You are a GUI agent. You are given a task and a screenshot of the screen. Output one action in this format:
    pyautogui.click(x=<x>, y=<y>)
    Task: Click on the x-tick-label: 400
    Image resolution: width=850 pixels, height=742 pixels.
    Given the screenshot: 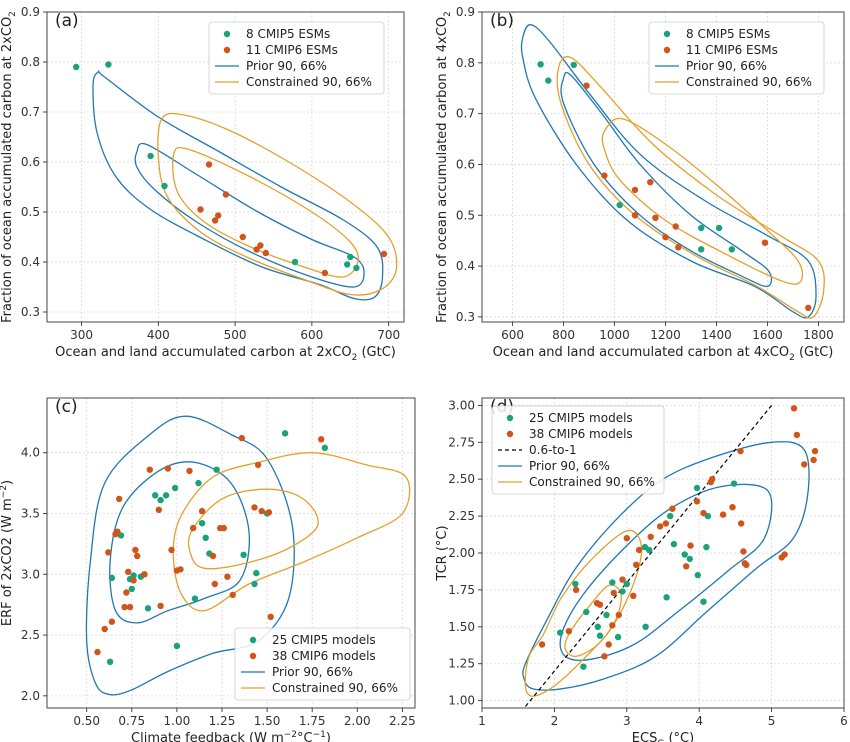 What is the action you would take?
    pyautogui.click(x=158, y=335)
    